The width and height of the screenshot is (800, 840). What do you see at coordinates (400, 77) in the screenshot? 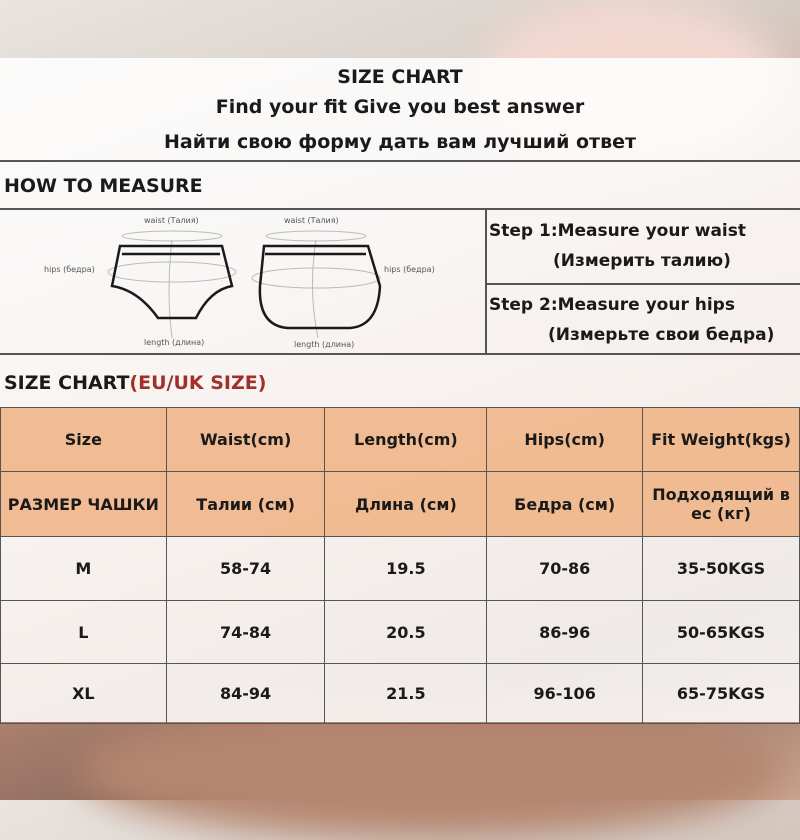
I see `page-title: SIZE CHART` at bounding box center [400, 77].